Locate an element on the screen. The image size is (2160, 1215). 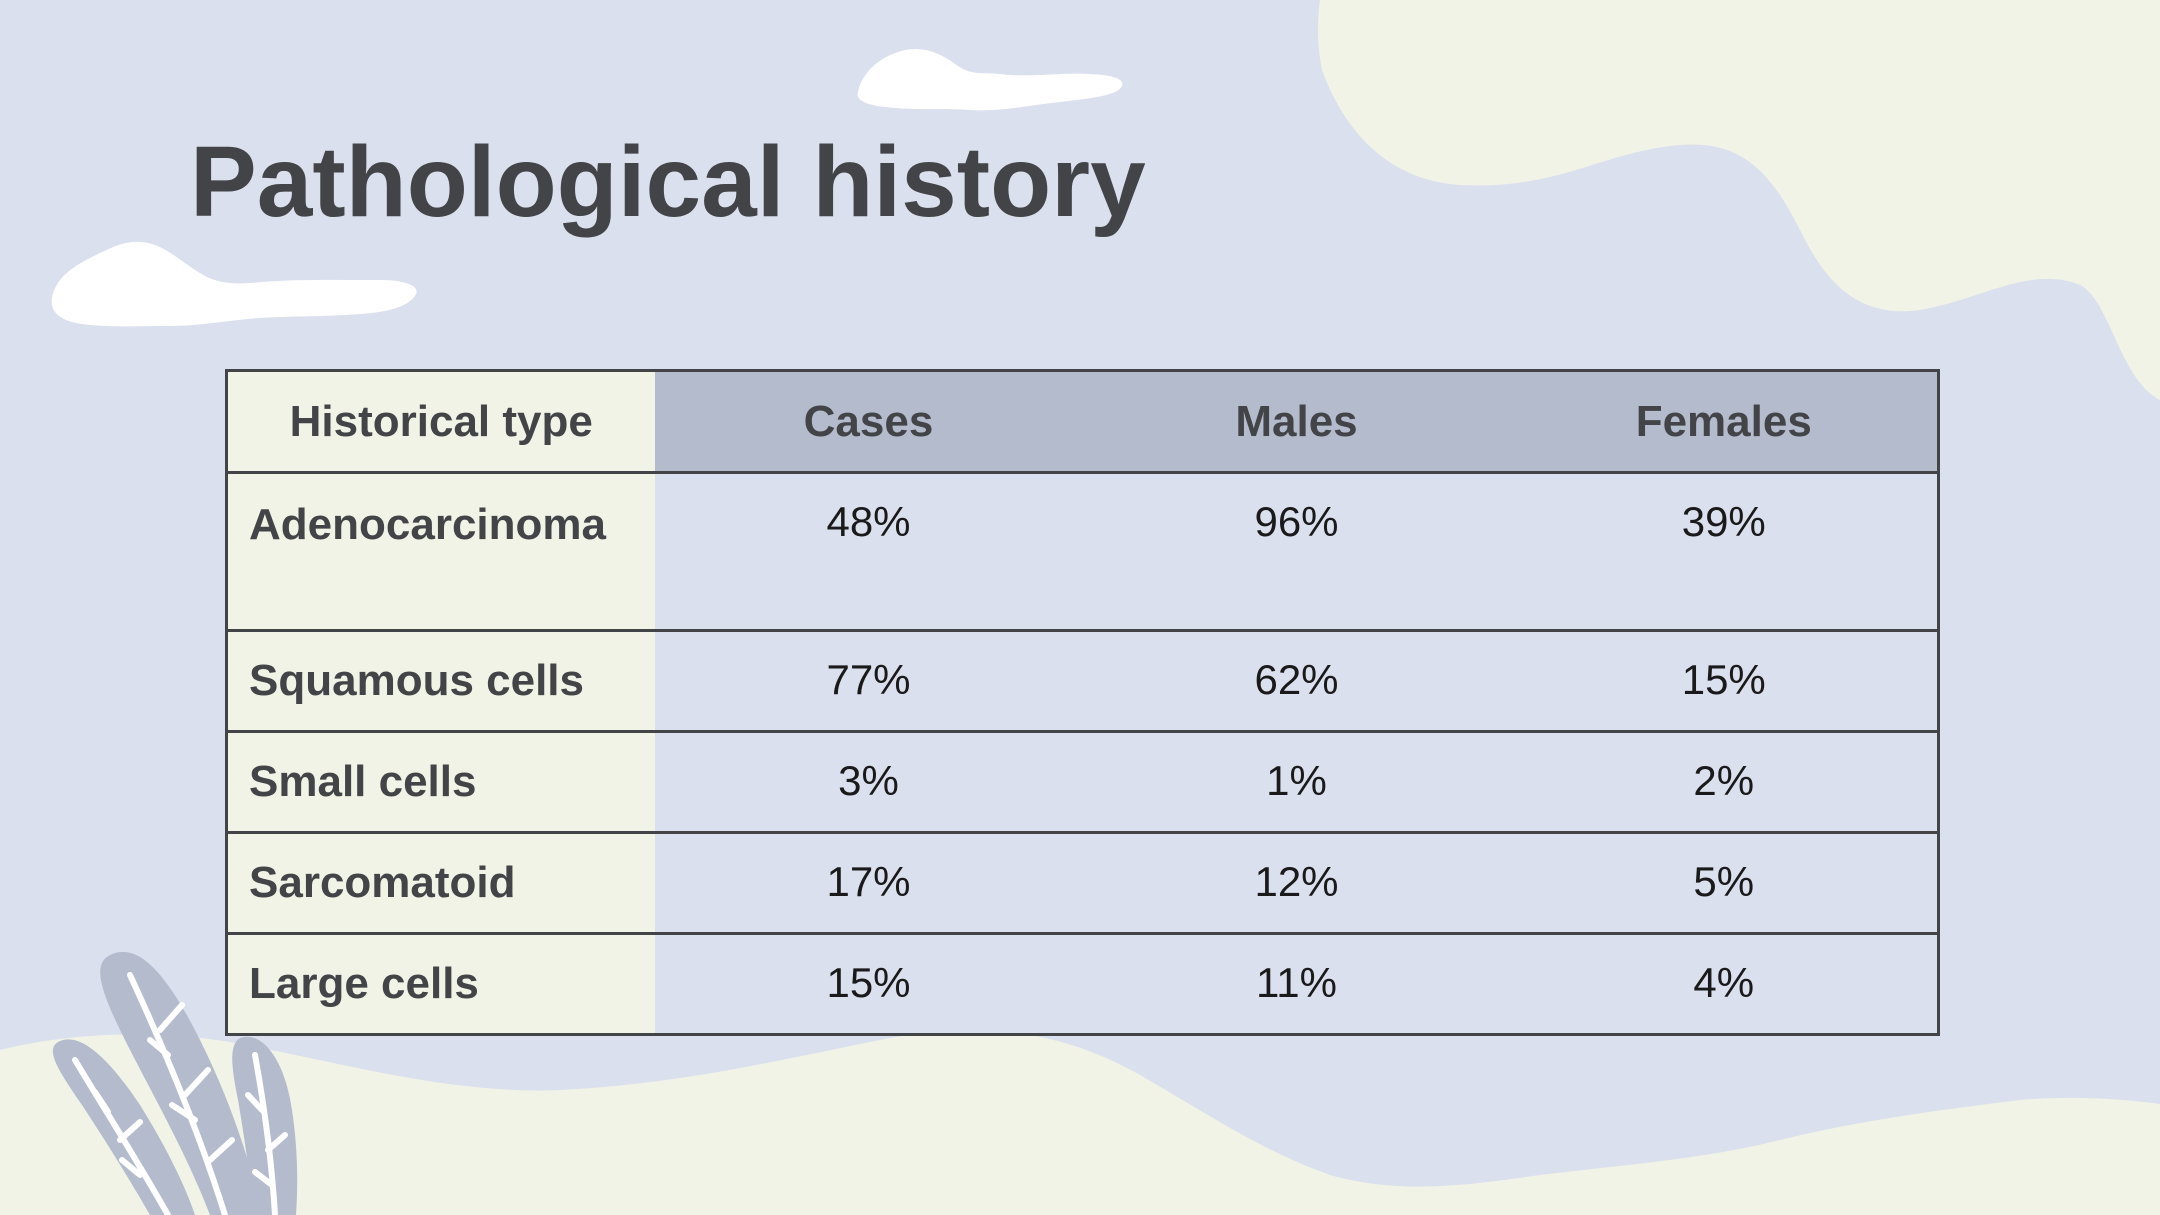
males-value: 62% is located at coordinates (1296, 681).